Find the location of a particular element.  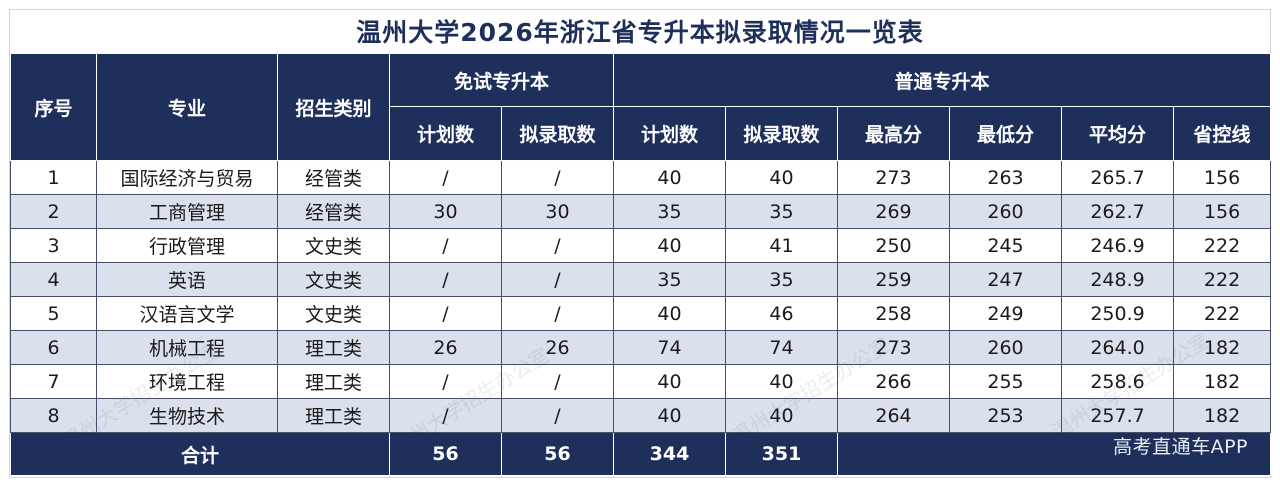

page-title: 温州大学2026年浙江省专升本拟录取情况一览表 is located at coordinates (640, 32).